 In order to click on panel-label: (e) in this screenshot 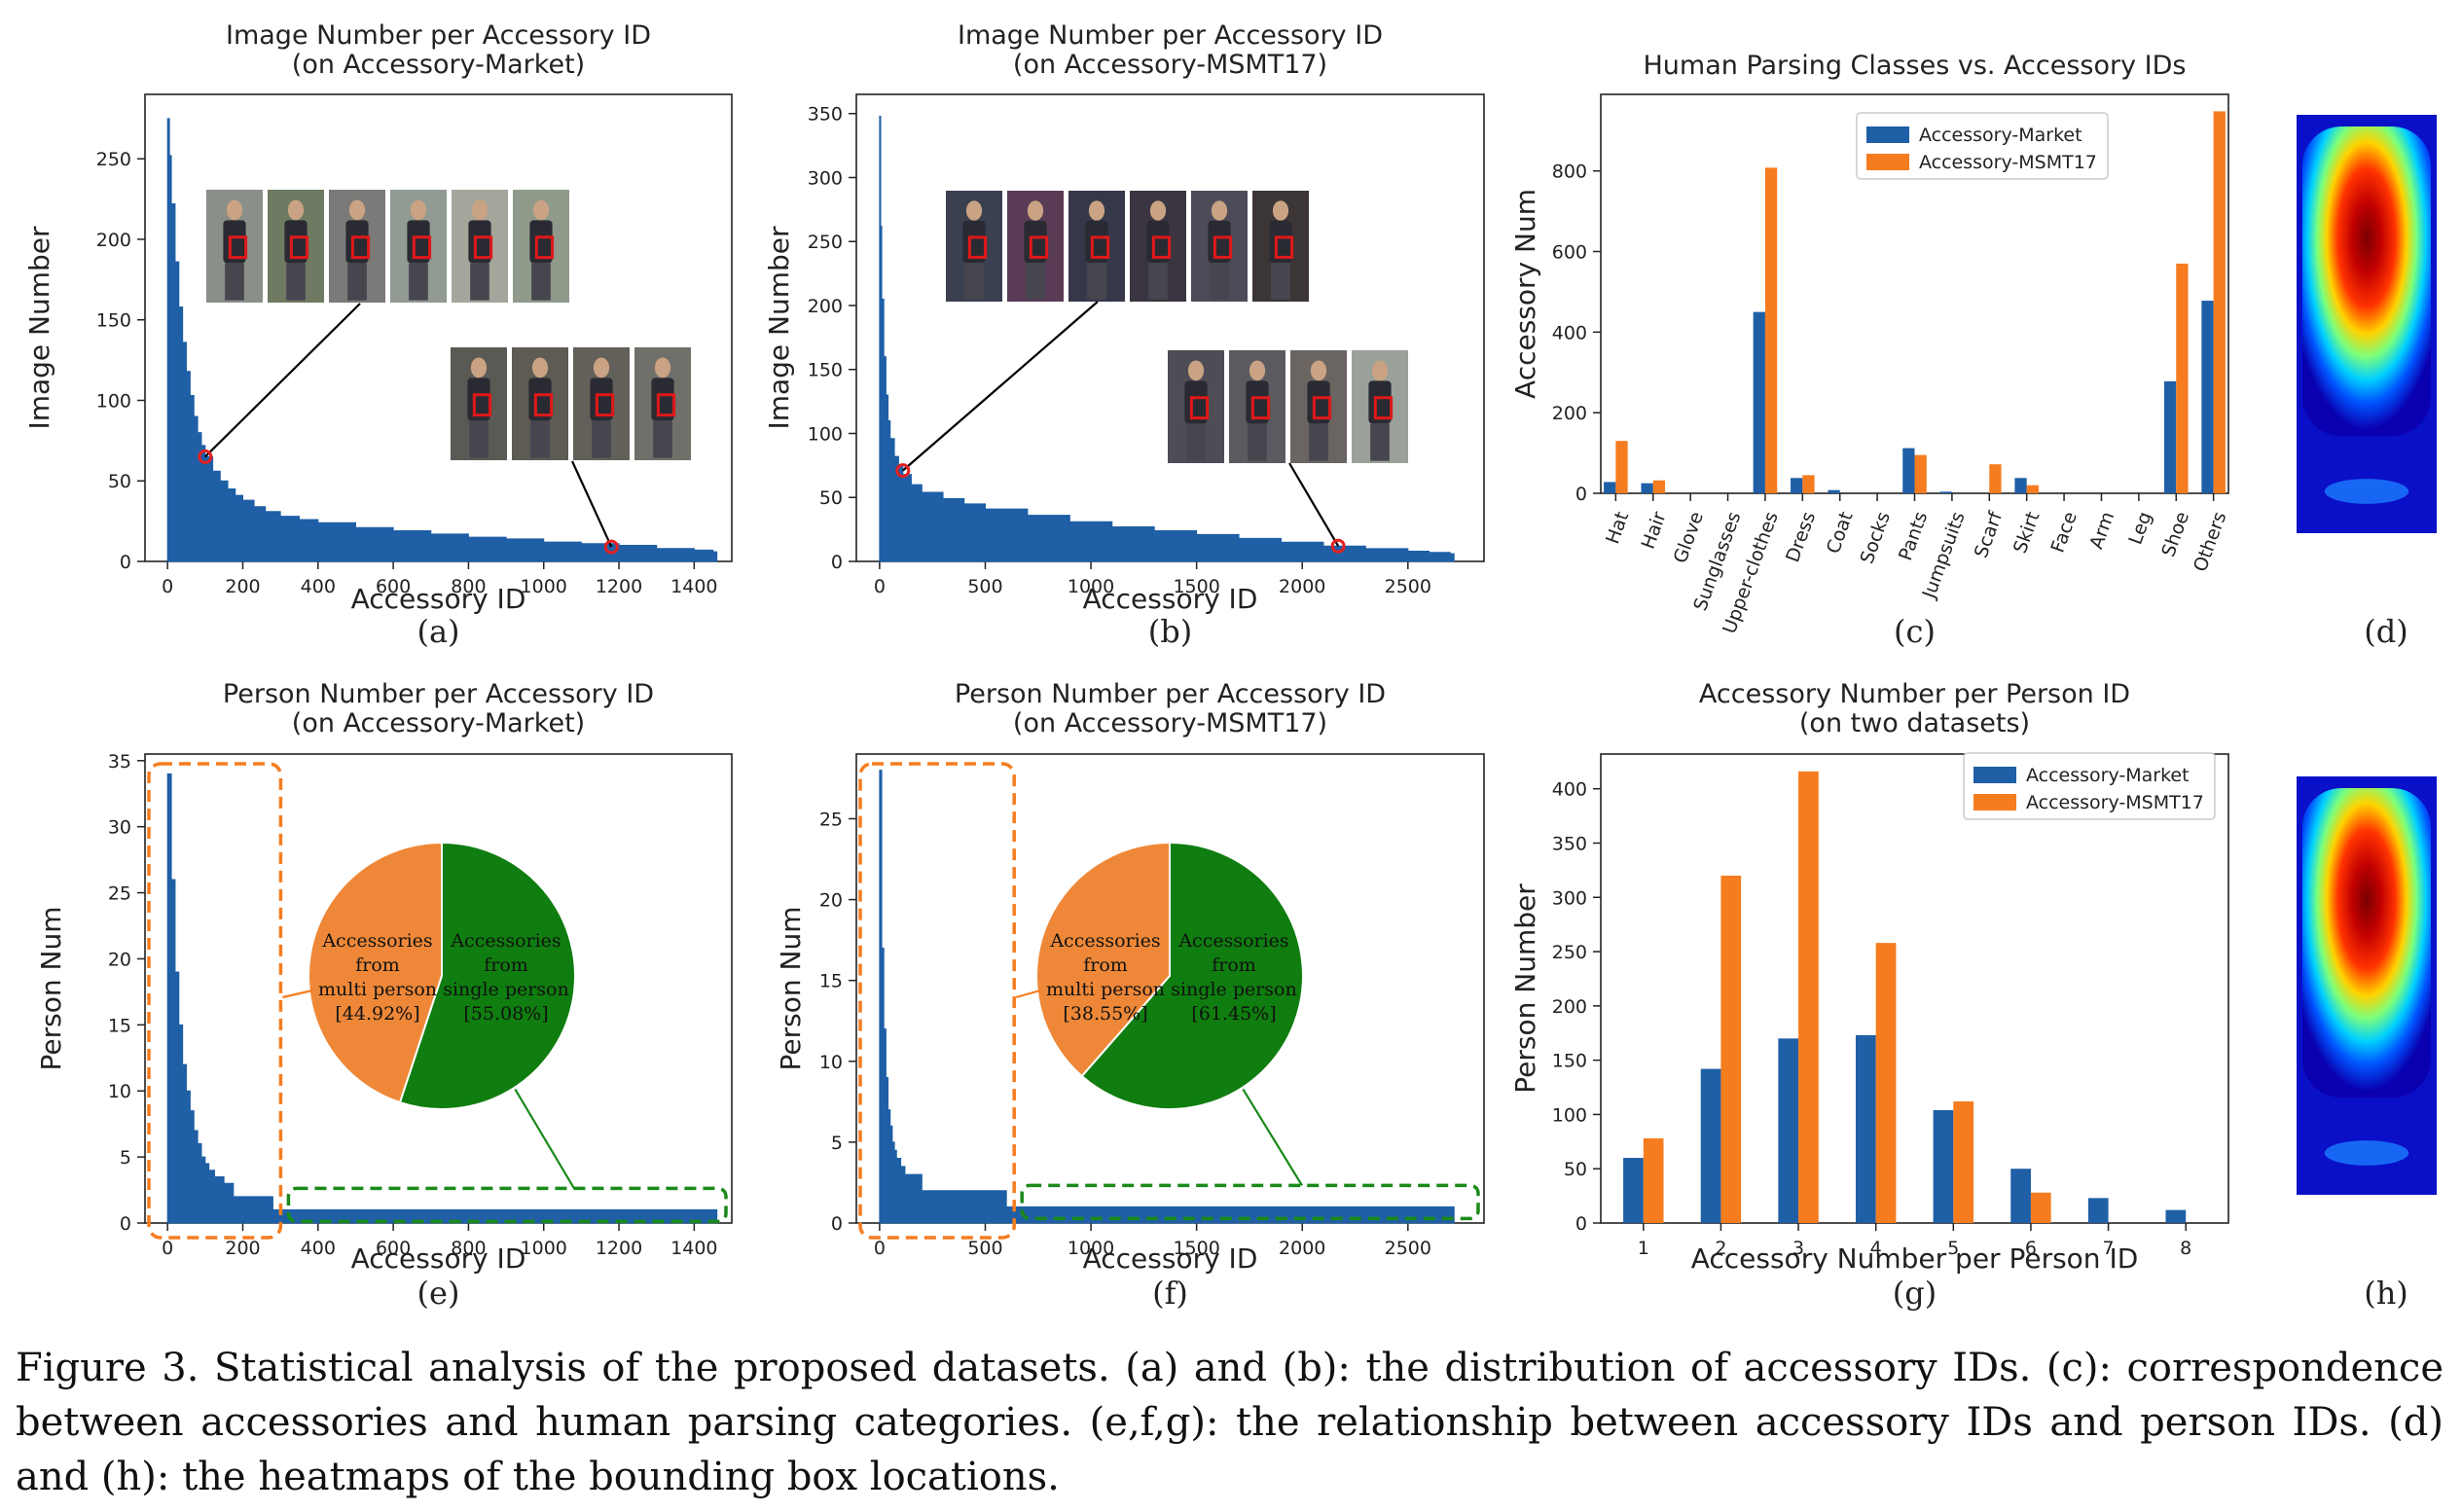, I will do `click(438, 1293)`.